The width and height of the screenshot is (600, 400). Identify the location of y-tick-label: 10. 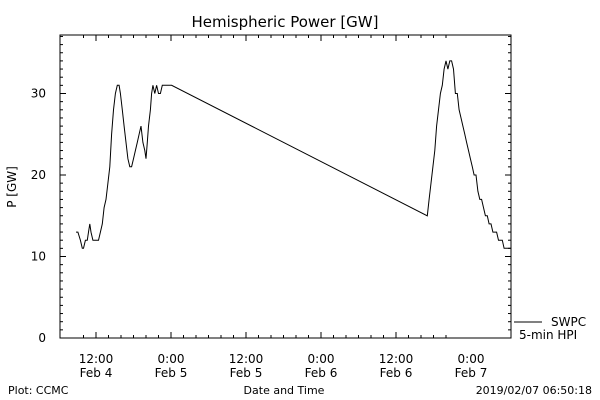
(38, 257).